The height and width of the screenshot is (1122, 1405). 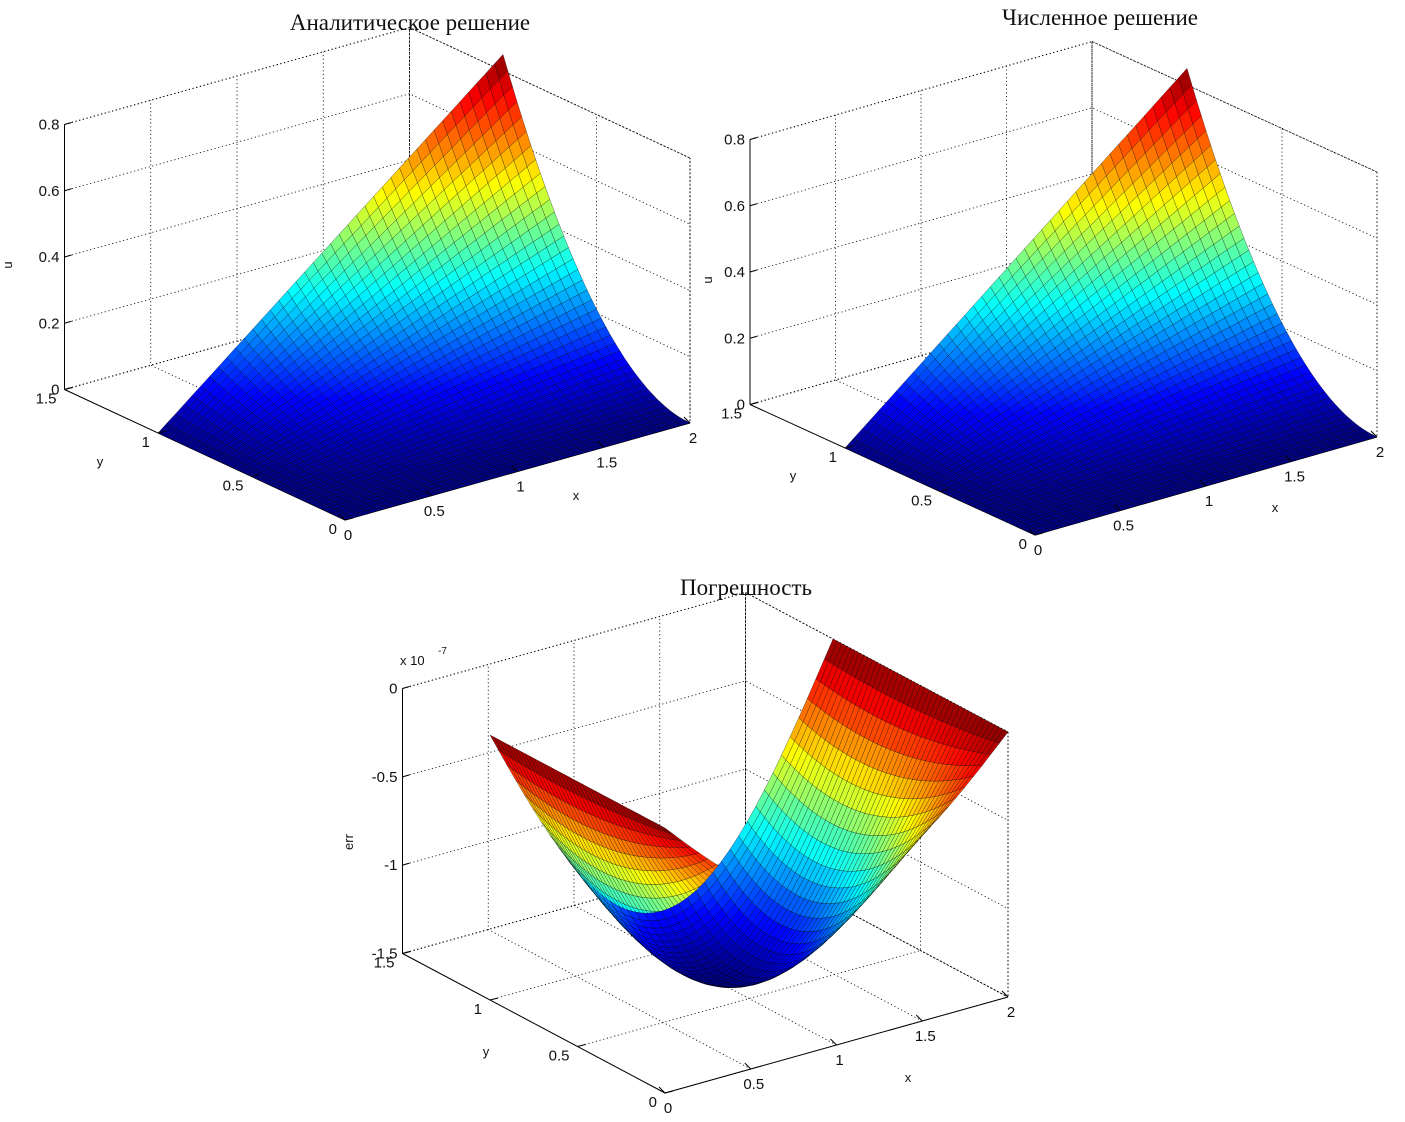 What do you see at coordinates (410, 22) in the screenshot?
I see `chart-title: Аналитическое решение` at bounding box center [410, 22].